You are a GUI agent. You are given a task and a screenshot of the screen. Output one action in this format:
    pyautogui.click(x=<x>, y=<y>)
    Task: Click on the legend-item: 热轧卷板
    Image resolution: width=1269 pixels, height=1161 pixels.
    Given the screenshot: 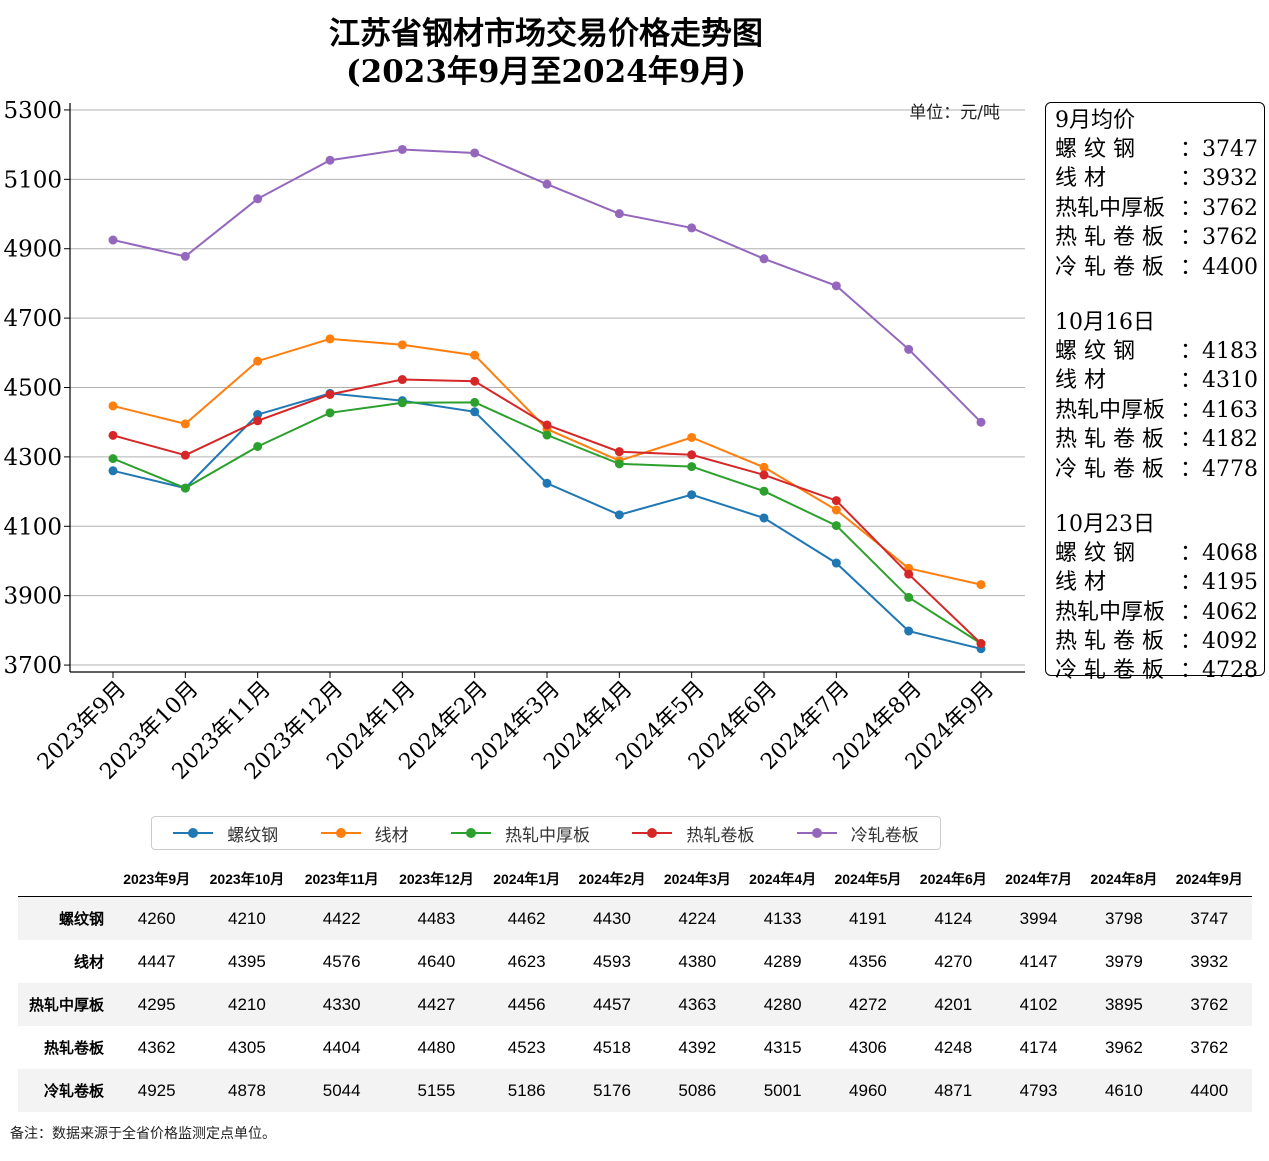 What is the action you would take?
    pyautogui.click(x=693, y=833)
    